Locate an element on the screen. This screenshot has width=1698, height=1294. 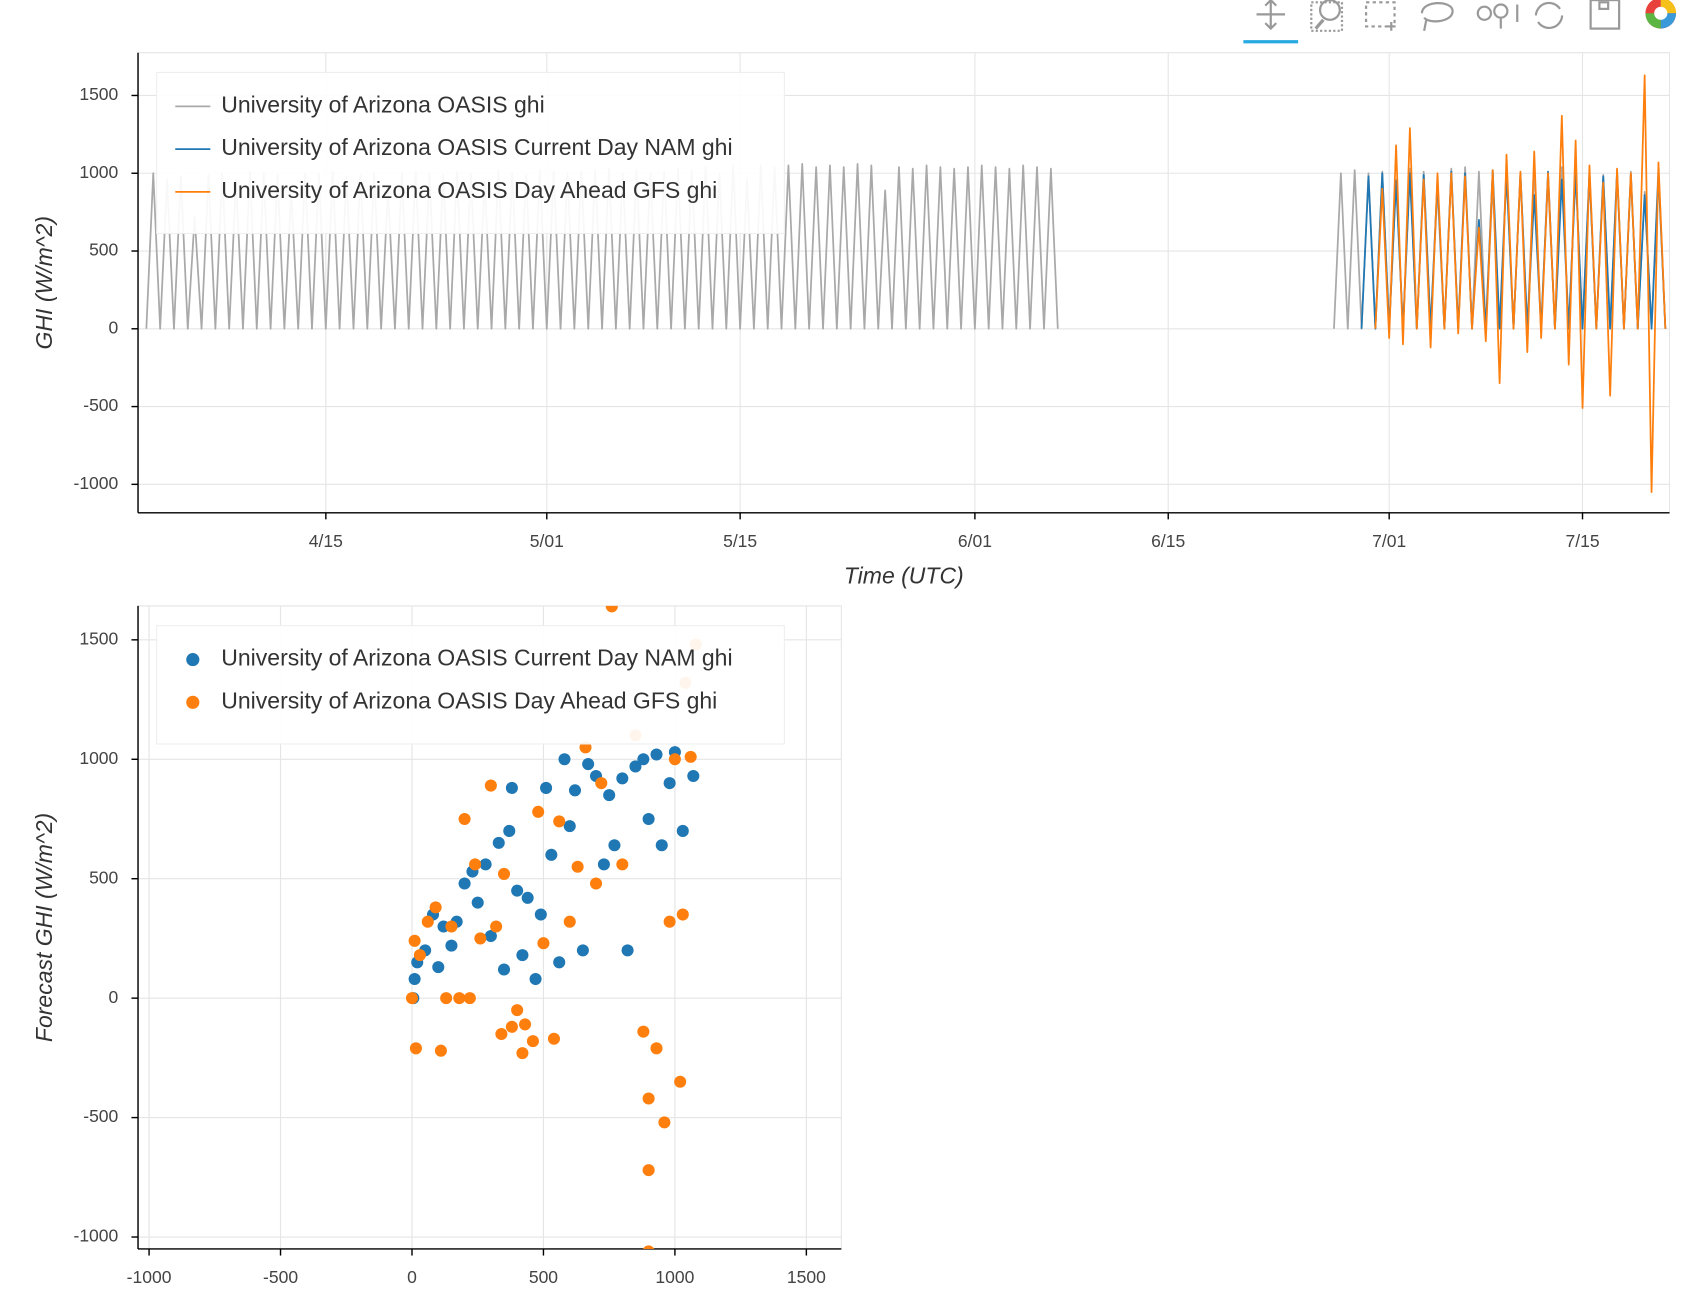
y-axis-title: Forecast GHI (W/m^2) is located at coordinates (44, 927).